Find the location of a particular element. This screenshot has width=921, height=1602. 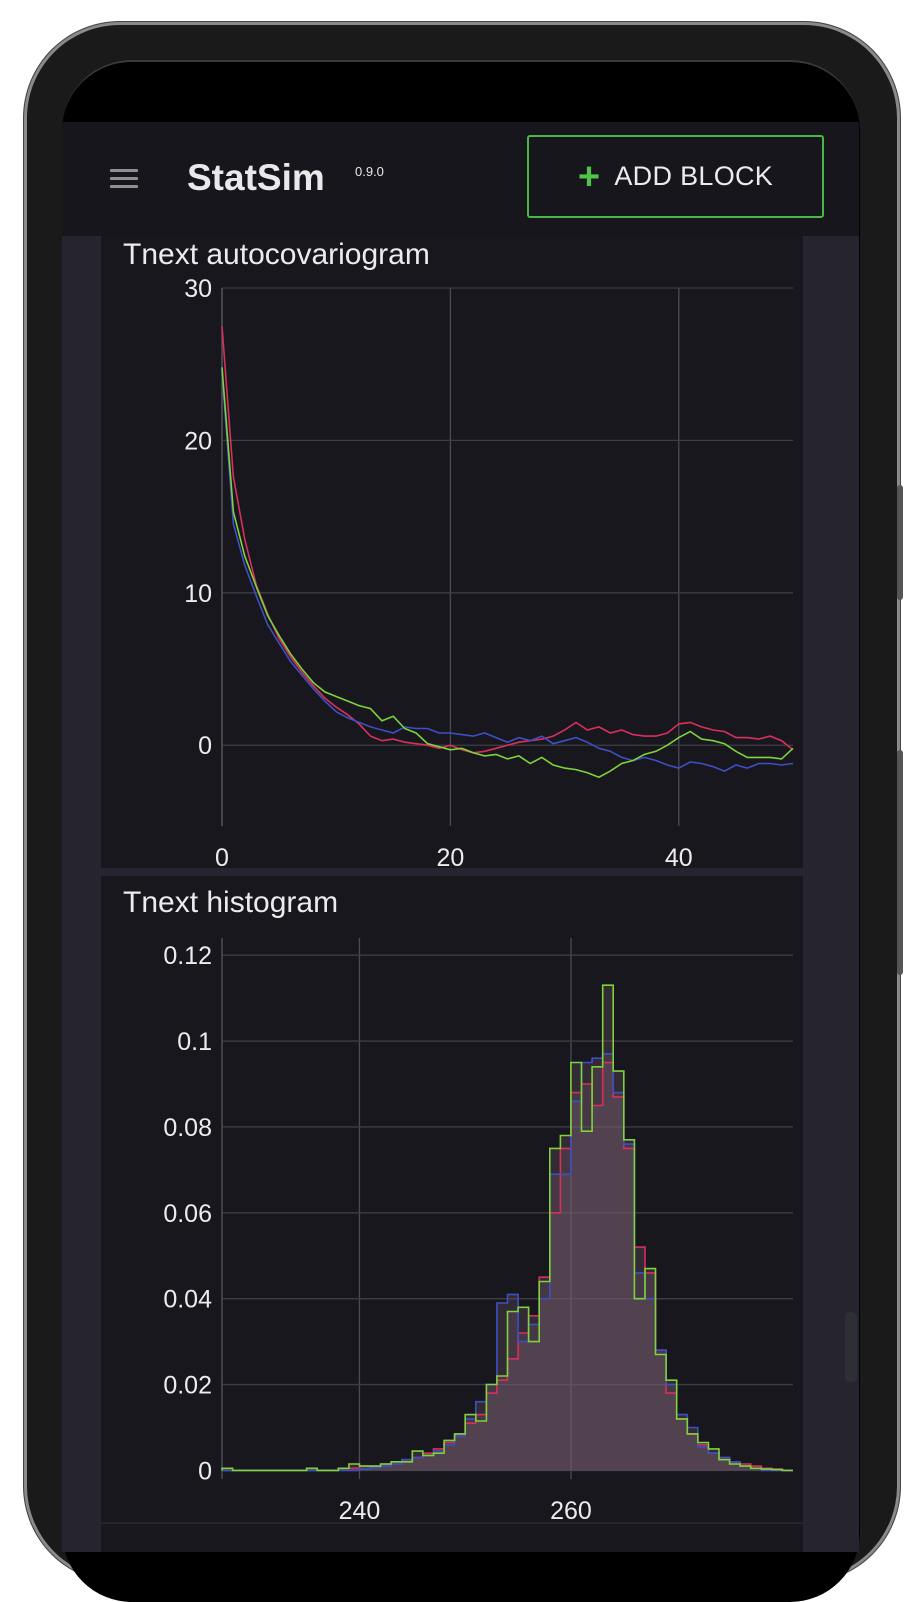

x-tick-label: 40 is located at coordinates (679, 856).